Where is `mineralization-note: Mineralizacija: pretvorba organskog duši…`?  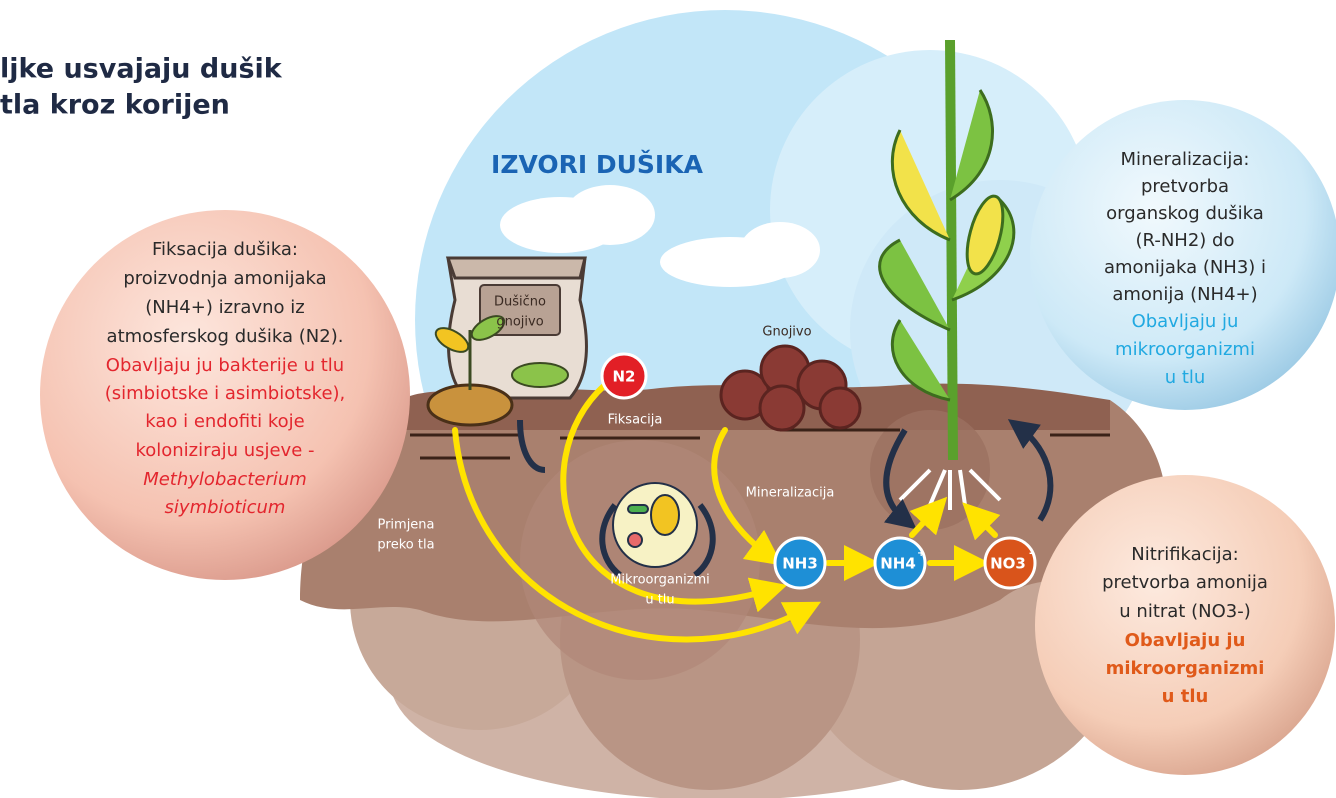
mineralization-note: Mineralizacija: pretvorba organskog duši… is located at coordinates (1185, 268).